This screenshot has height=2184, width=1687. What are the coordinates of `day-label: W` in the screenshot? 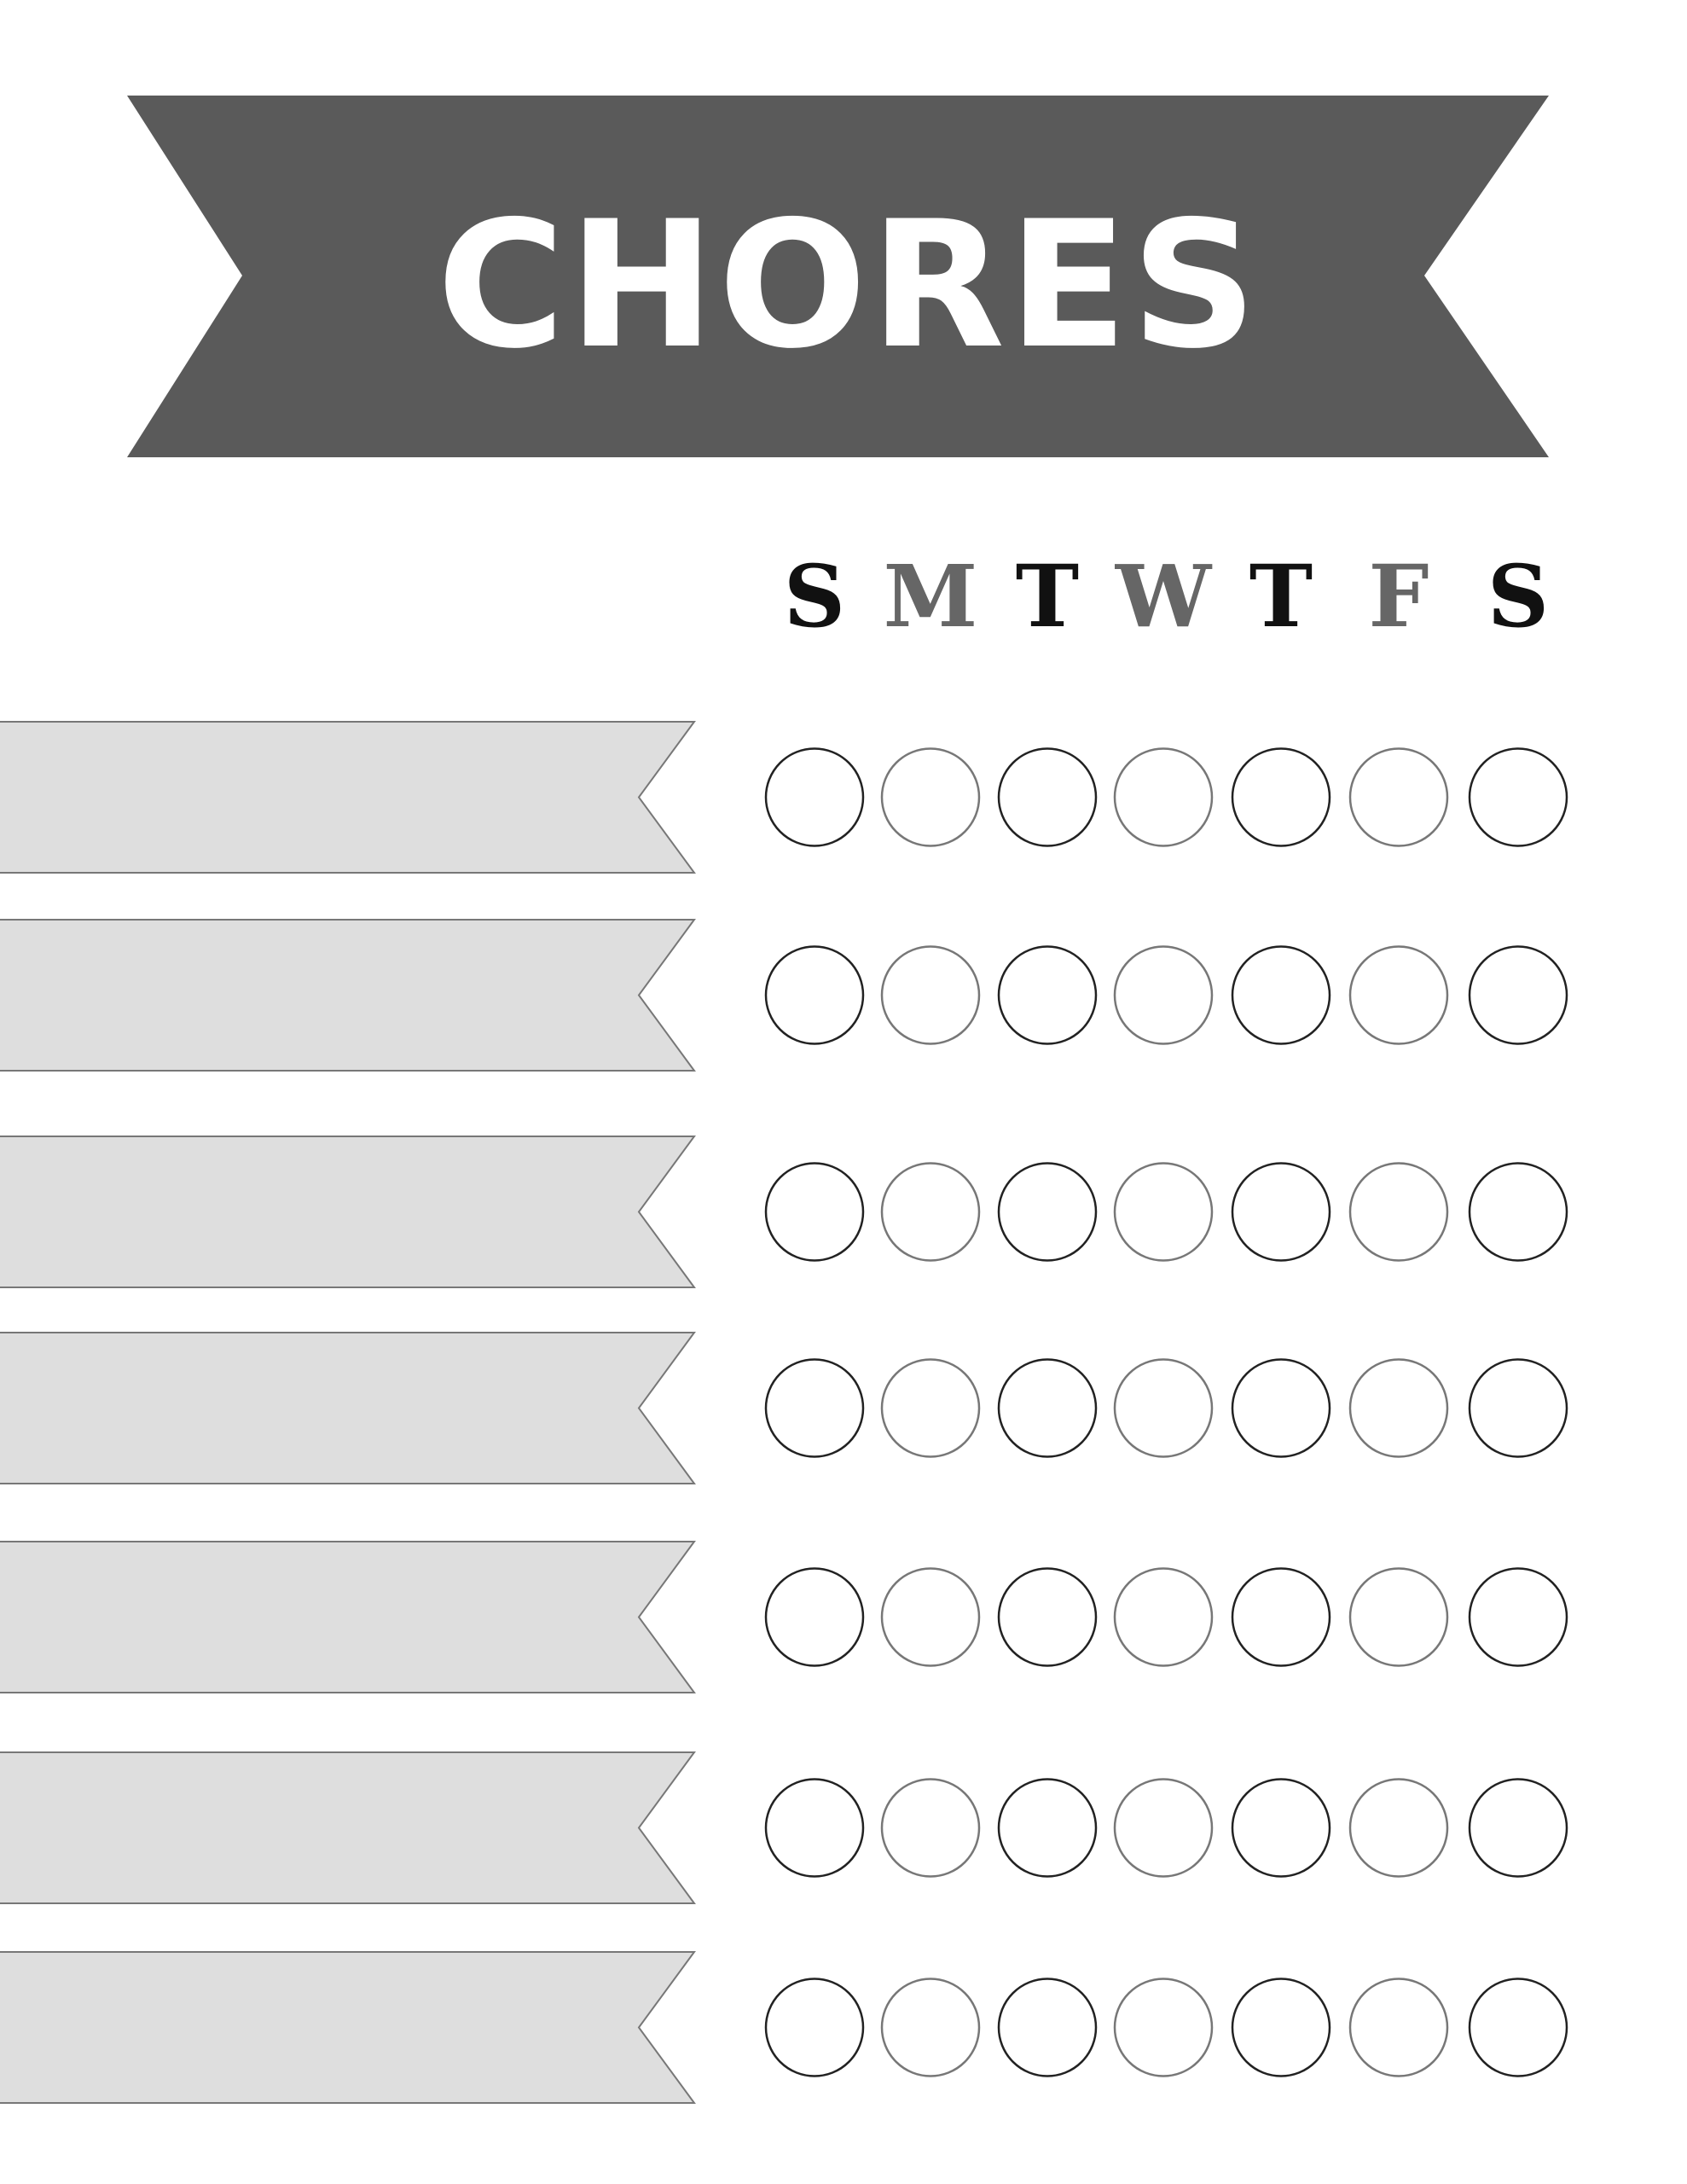 It's located at (1164, 596).